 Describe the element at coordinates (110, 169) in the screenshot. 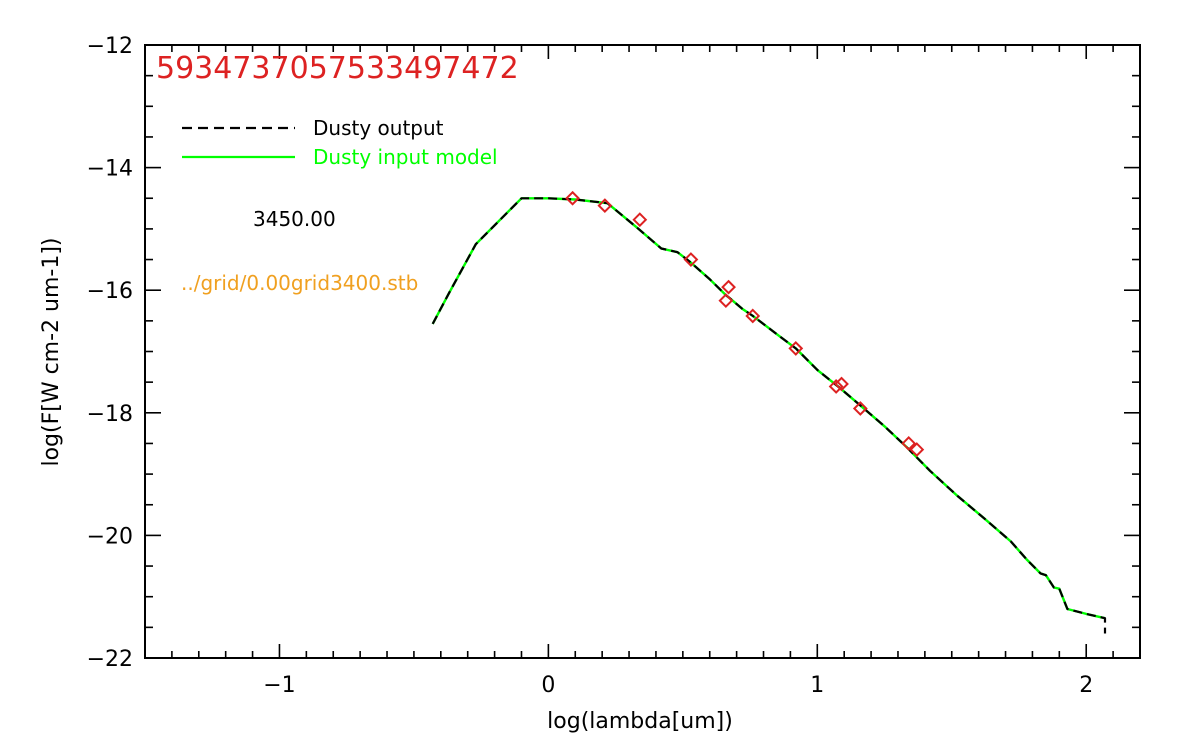

I see `y-tick-label: −14` at that location.